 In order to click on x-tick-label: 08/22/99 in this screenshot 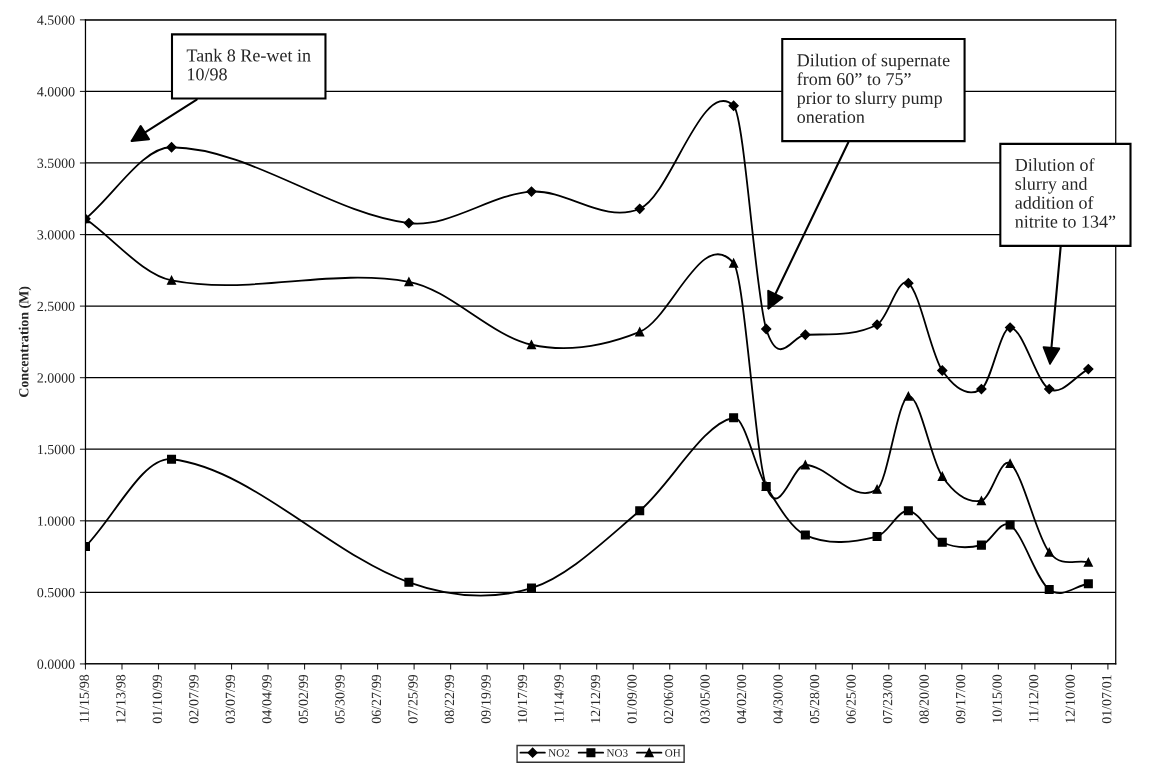, I will do `click(449, 699)`.